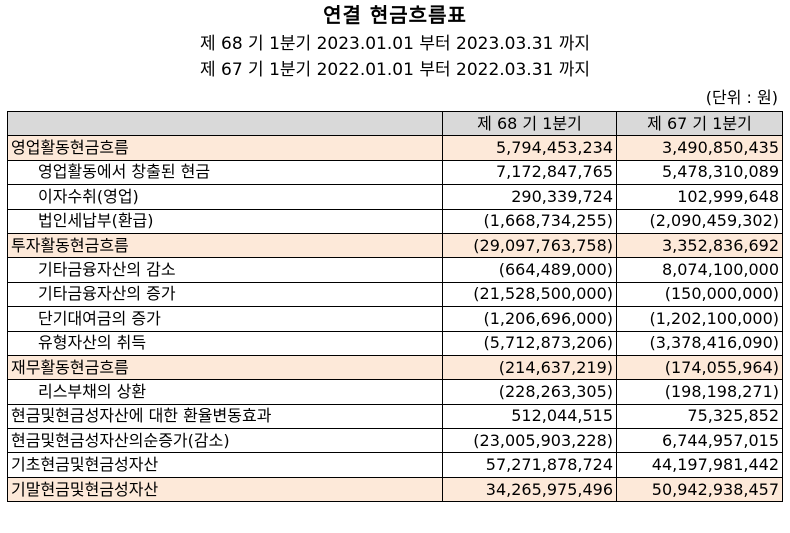 Image resolution: width=790 pixels, height=533 pixels. I want to click on table-row: 기타금융자산의 감소 (664,489,000) 8,074,100,000, so click(395, 270).